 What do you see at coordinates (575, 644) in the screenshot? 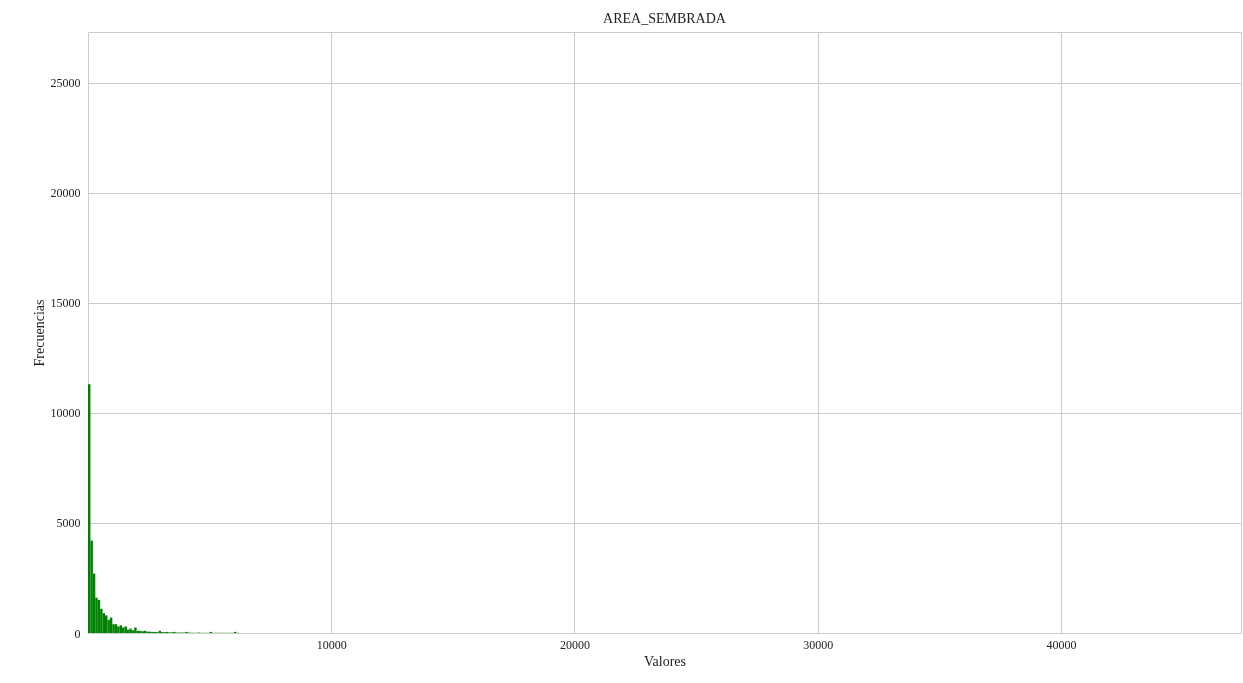
I see `x-tick-label: 20000` at bounding box center [575, 644].